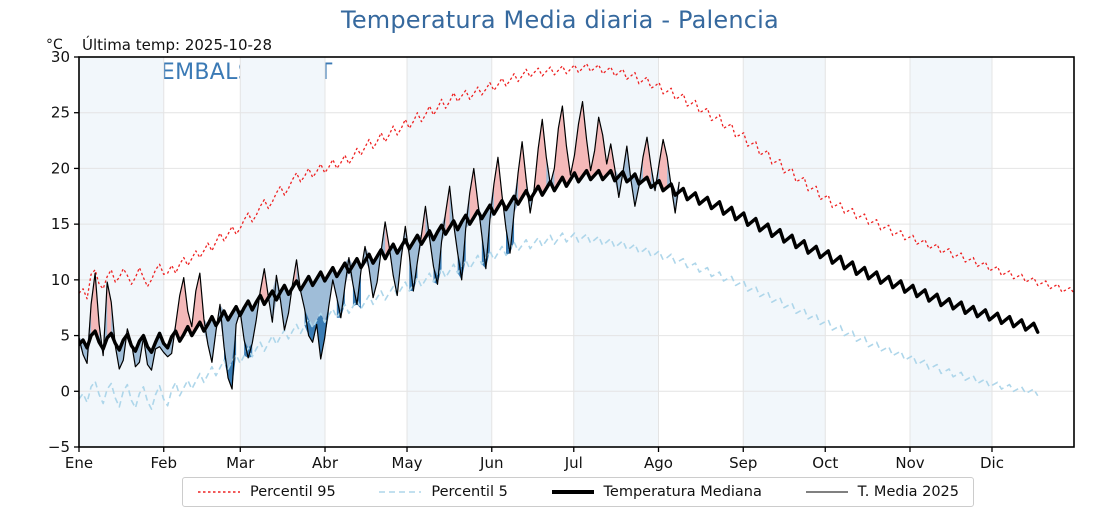 Image resolution: width=1120 pixels, height=507 pixels. Describe the element at coordinates (407, 463) in the screenshot. I see `svg-text: May` at that location.